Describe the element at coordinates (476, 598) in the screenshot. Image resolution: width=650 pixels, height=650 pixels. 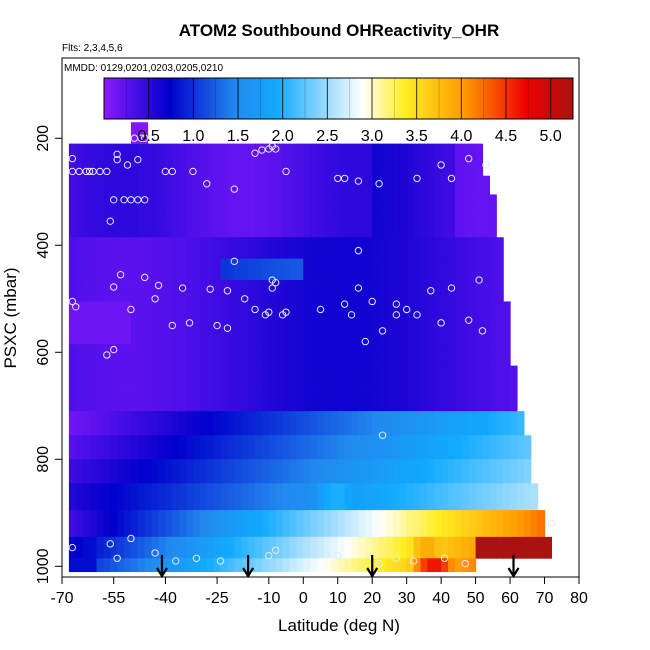
I see `x-tick-label: 50` at that location.